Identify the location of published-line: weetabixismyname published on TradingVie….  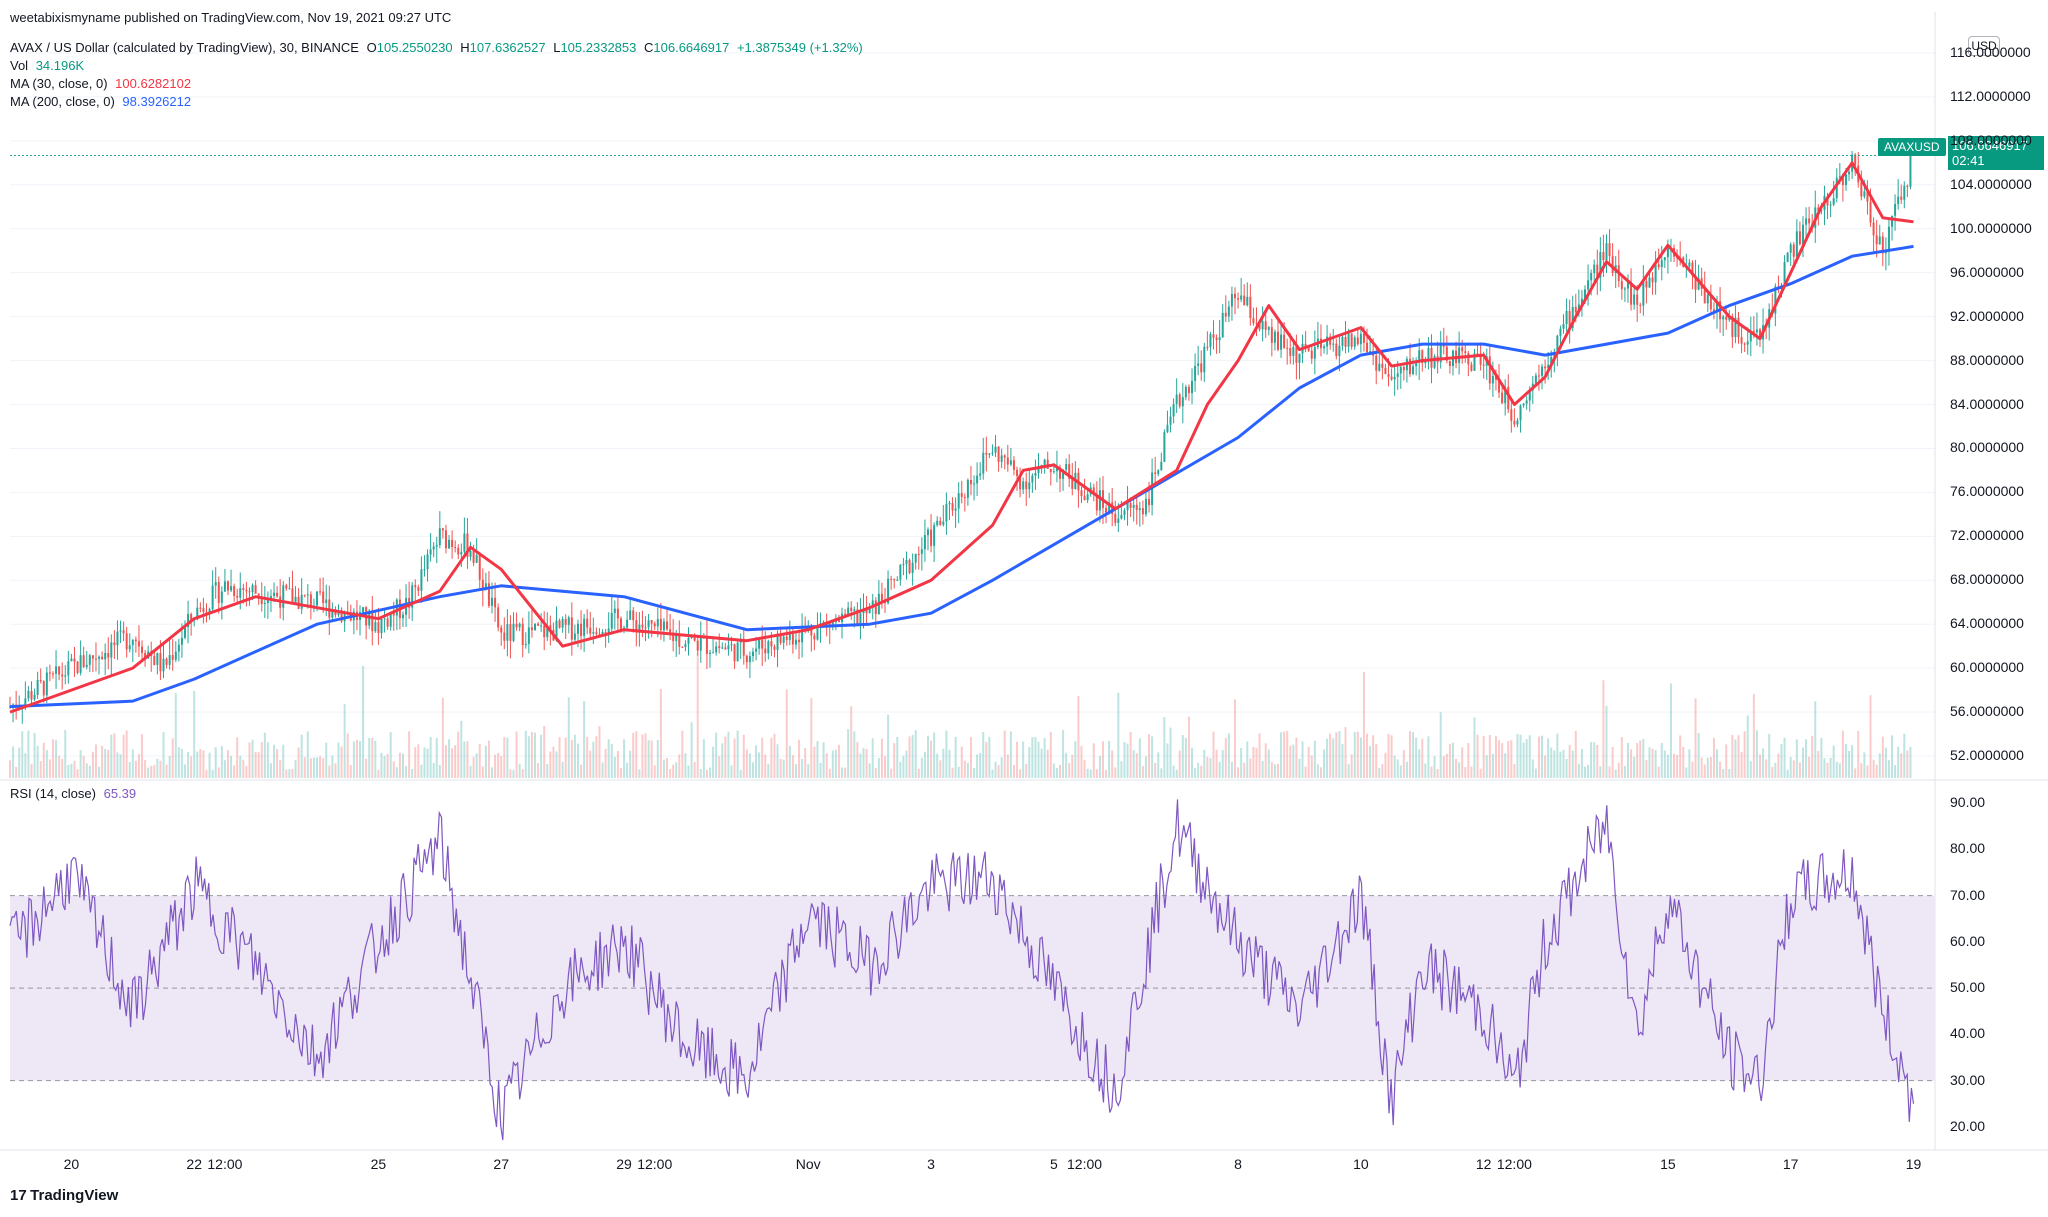
(232, 17).